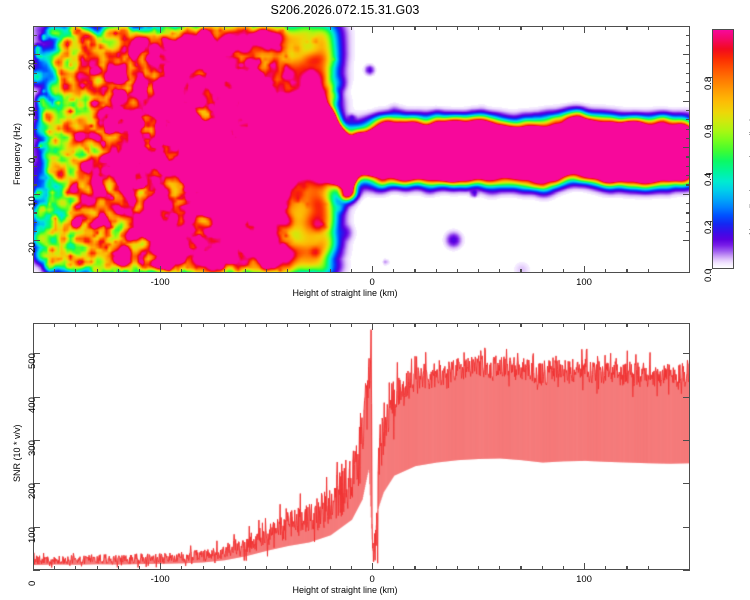 The image size is (750, 600). Describe the element at coordinates (345, 293) in the screenshot. I see `spectrogram-xlabel: Height of straight line (km)` at that location.